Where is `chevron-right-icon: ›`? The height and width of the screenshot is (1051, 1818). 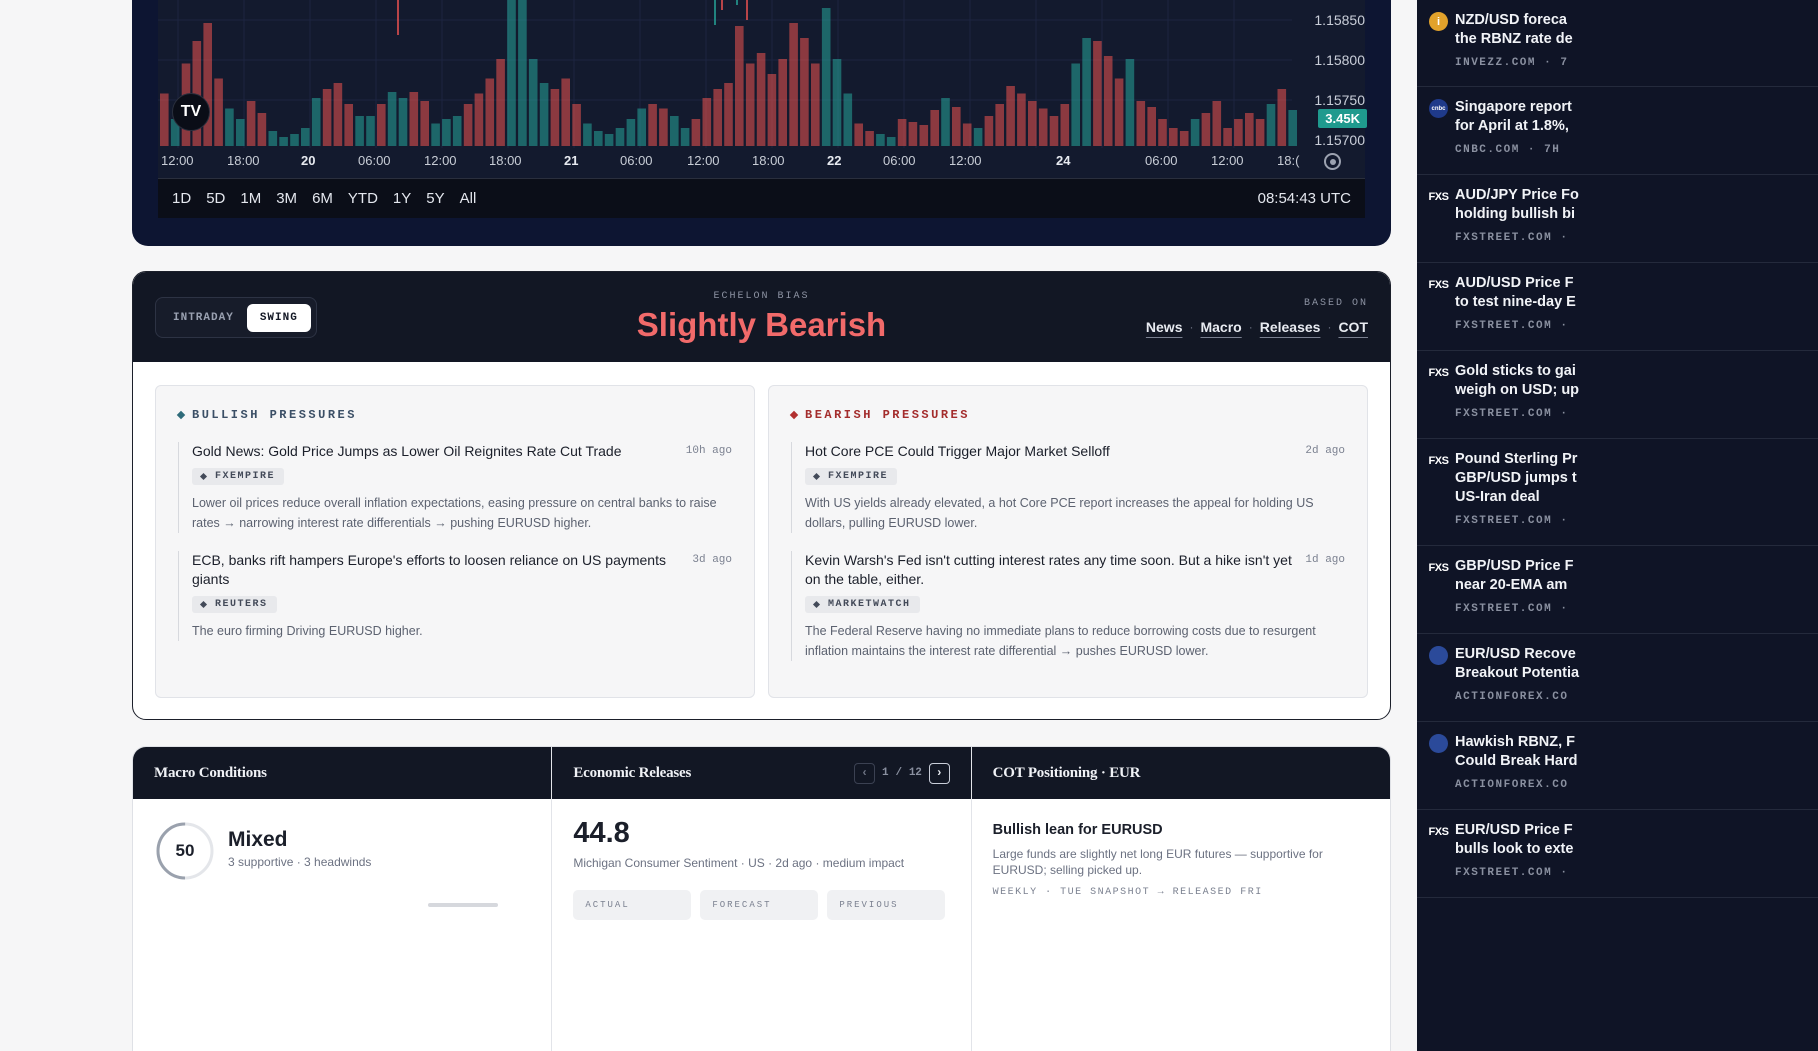 chevron-right-icon: › is located at coordinates (939, 773).